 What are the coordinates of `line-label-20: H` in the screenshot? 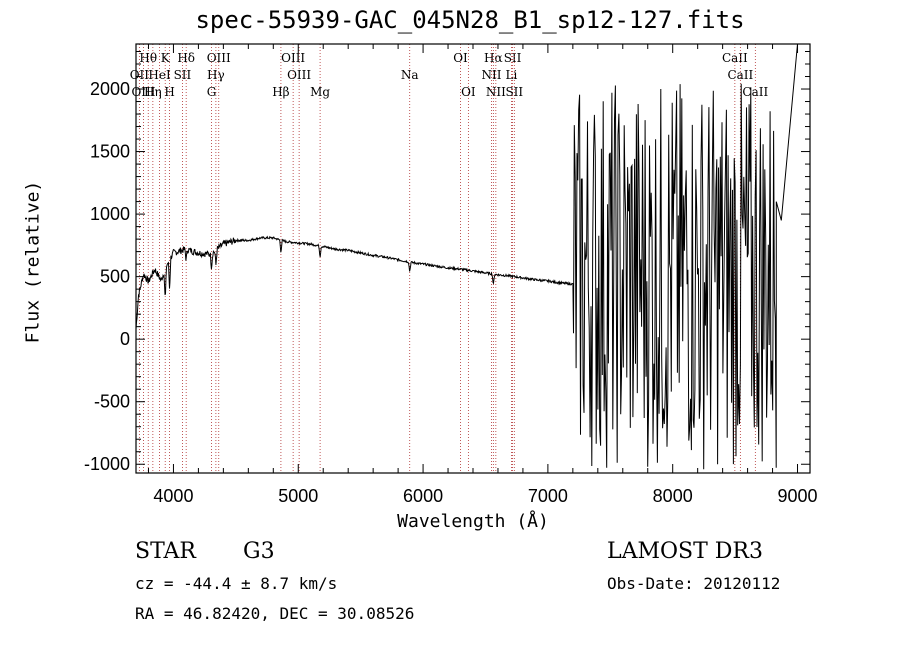 It's located at (169, 92).